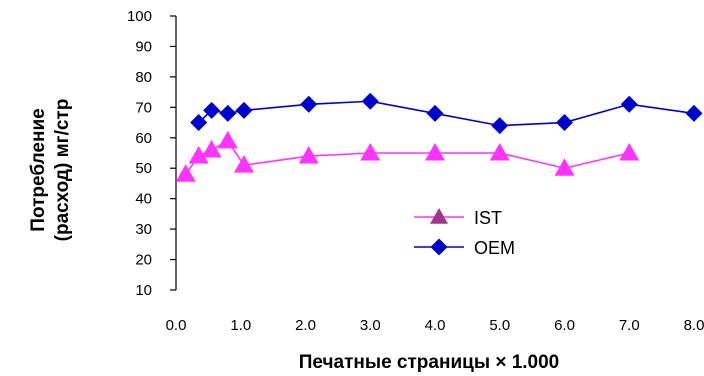 Image resolution: width=704 pixels, height=376 pixels. Describe the element at coordinates (407, 156) in the screenshot. I see `series-ist` at that location.